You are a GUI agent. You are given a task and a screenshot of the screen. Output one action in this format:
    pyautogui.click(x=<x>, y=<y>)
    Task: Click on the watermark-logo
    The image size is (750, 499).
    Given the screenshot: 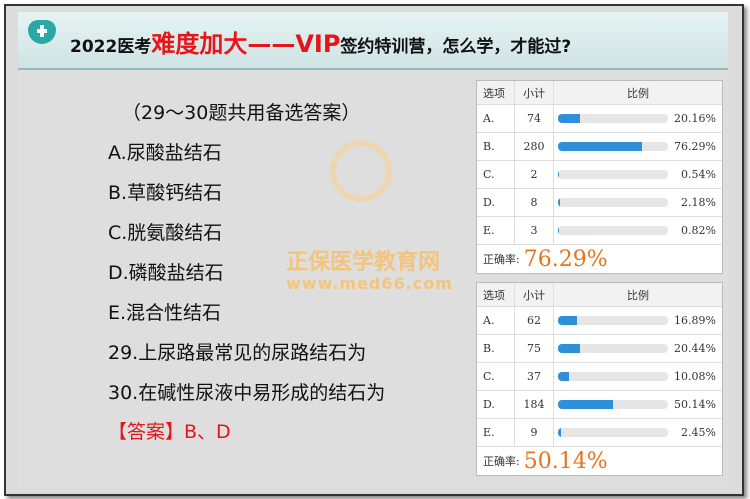 What is the action you would take?
    pyautogui.click(x=361, y=171)
    